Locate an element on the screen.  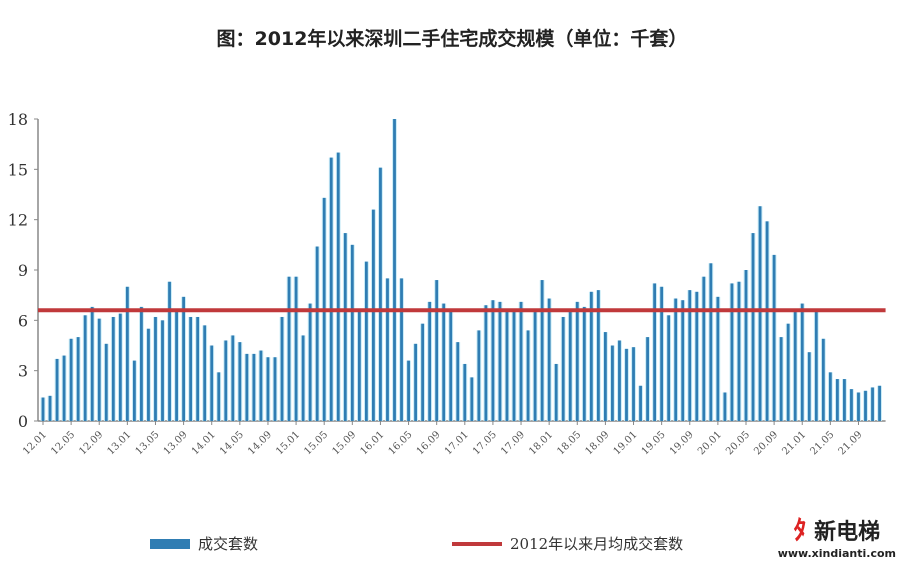
watermark-url: www.xindianti.com is located at coordinates (836, 553).